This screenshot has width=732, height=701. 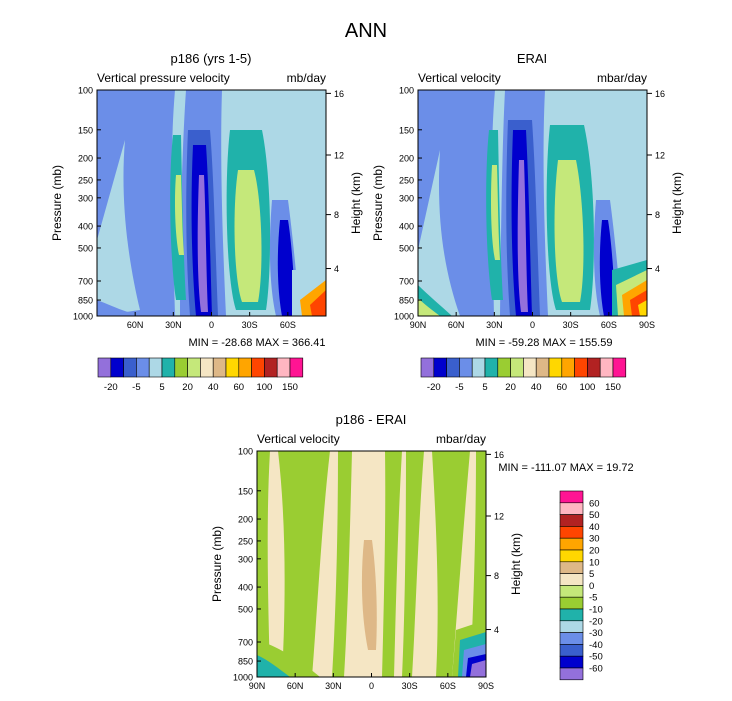 What do you see at coordinates (371, 419) in the screenshot?
I see `panel-difference-title: p186 - ERAI` at bounding box center [371, 419].